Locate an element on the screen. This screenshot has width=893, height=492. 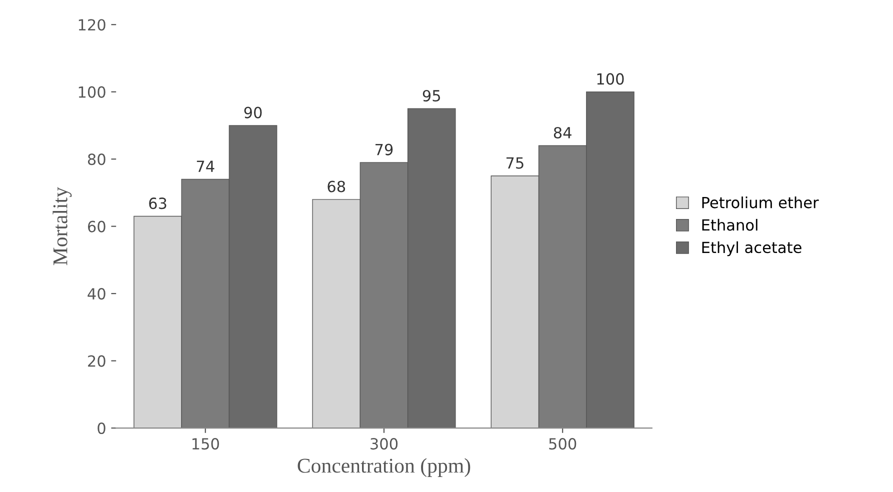
y-tick-label: 0 is located at coordinates (102, 428).